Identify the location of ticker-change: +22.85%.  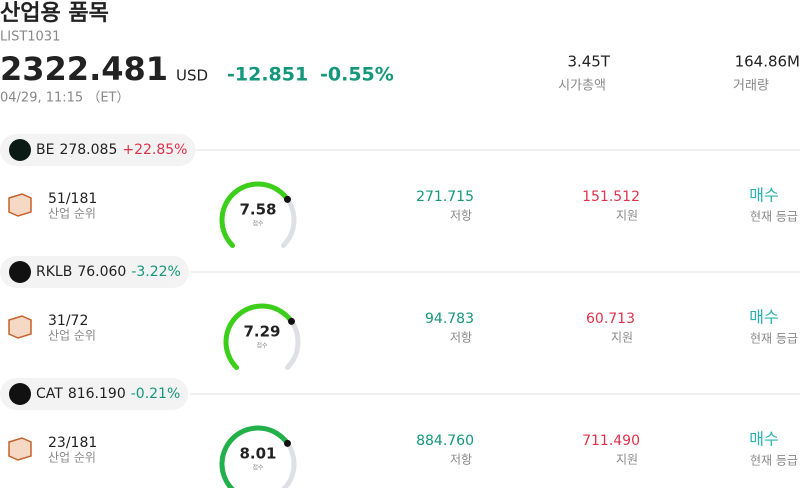
(154, 150).